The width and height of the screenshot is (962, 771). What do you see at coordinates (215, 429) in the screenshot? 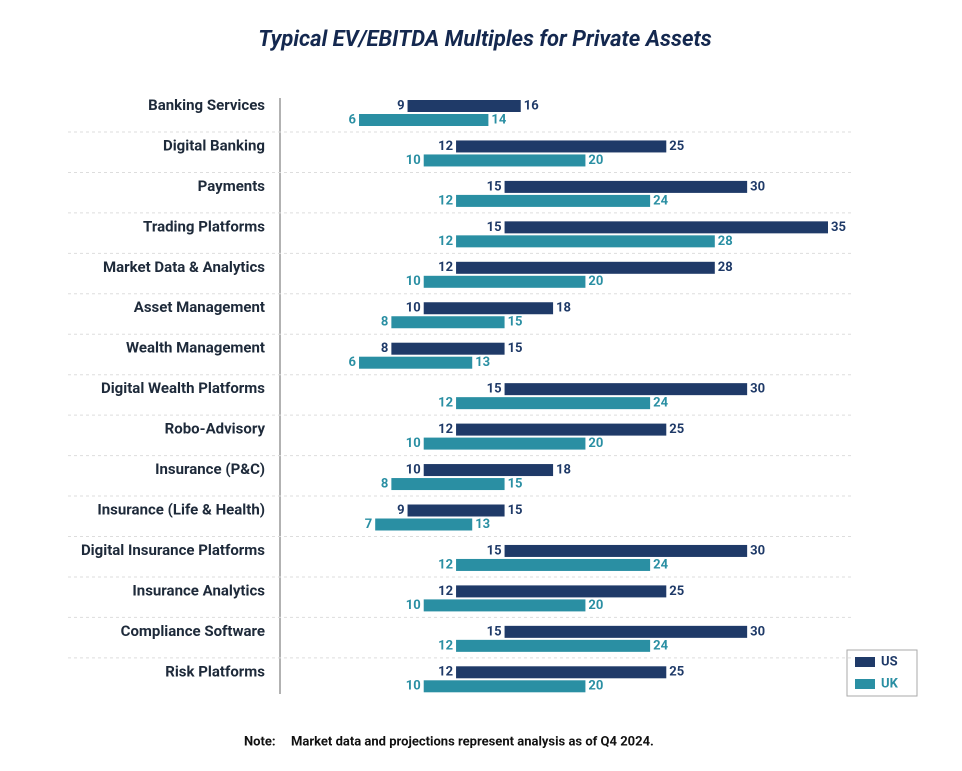
I see `category-label: Robo-Advisory` at bounding box center [215, 429].